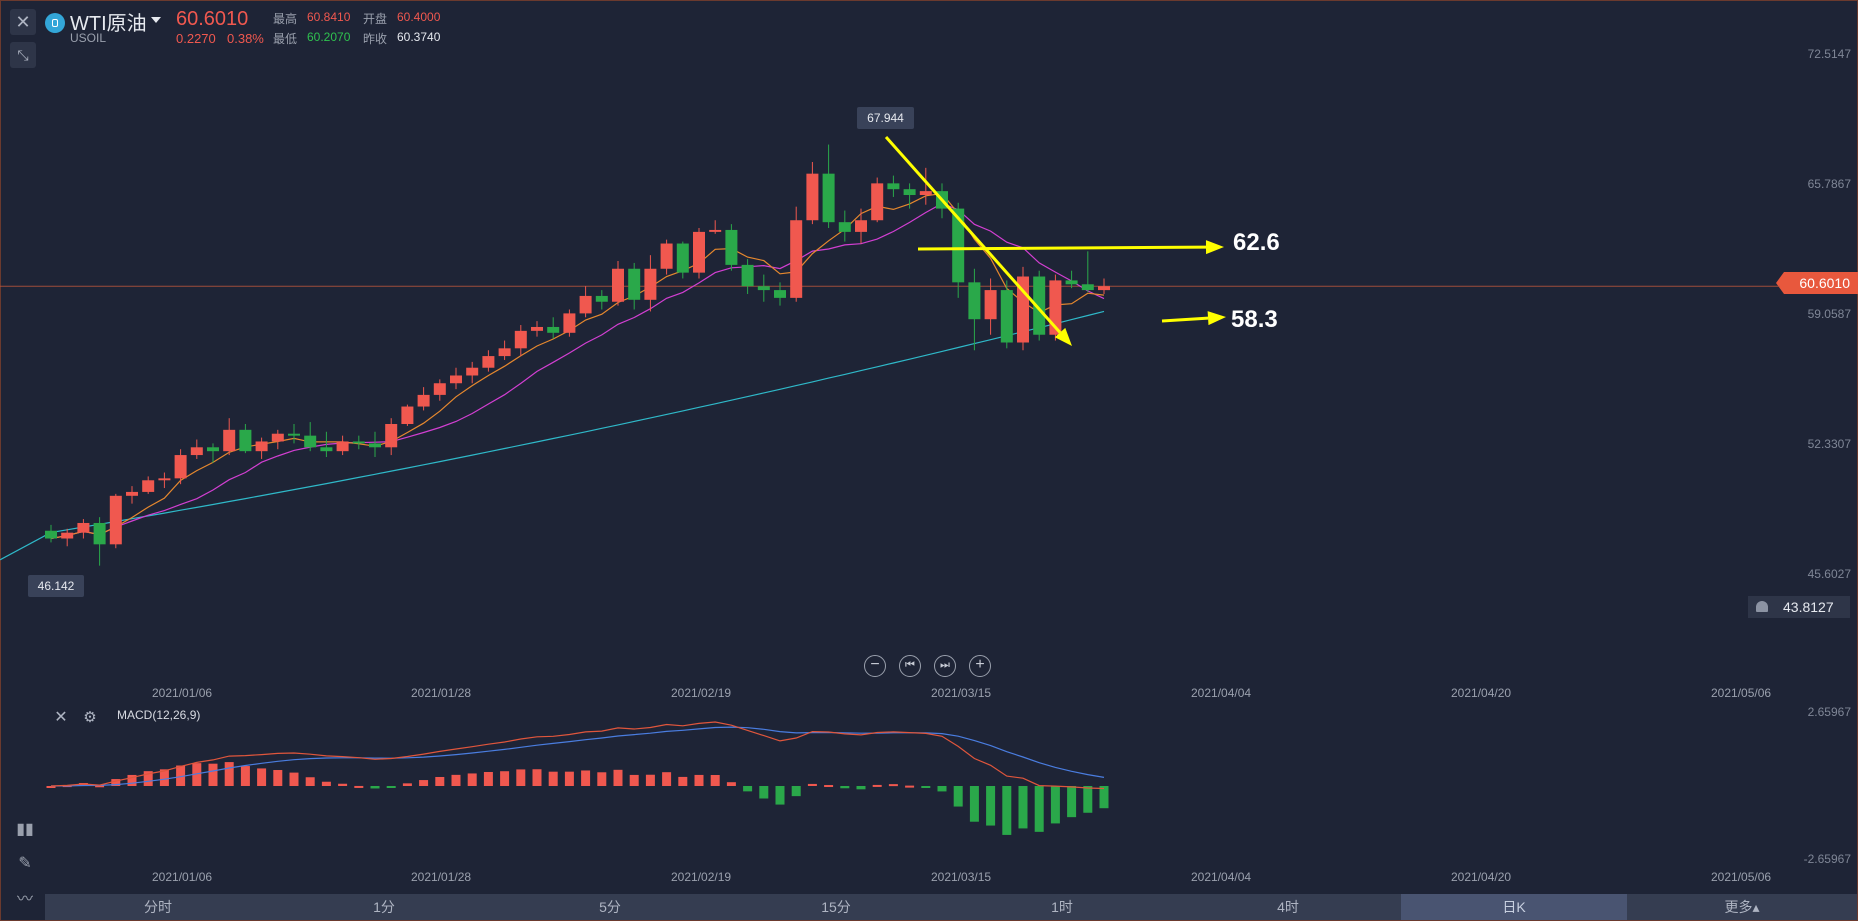 This screenshot has height=921, width=1858. I want to click on annotation-upper-label: 62.6, so click(1256, 242).